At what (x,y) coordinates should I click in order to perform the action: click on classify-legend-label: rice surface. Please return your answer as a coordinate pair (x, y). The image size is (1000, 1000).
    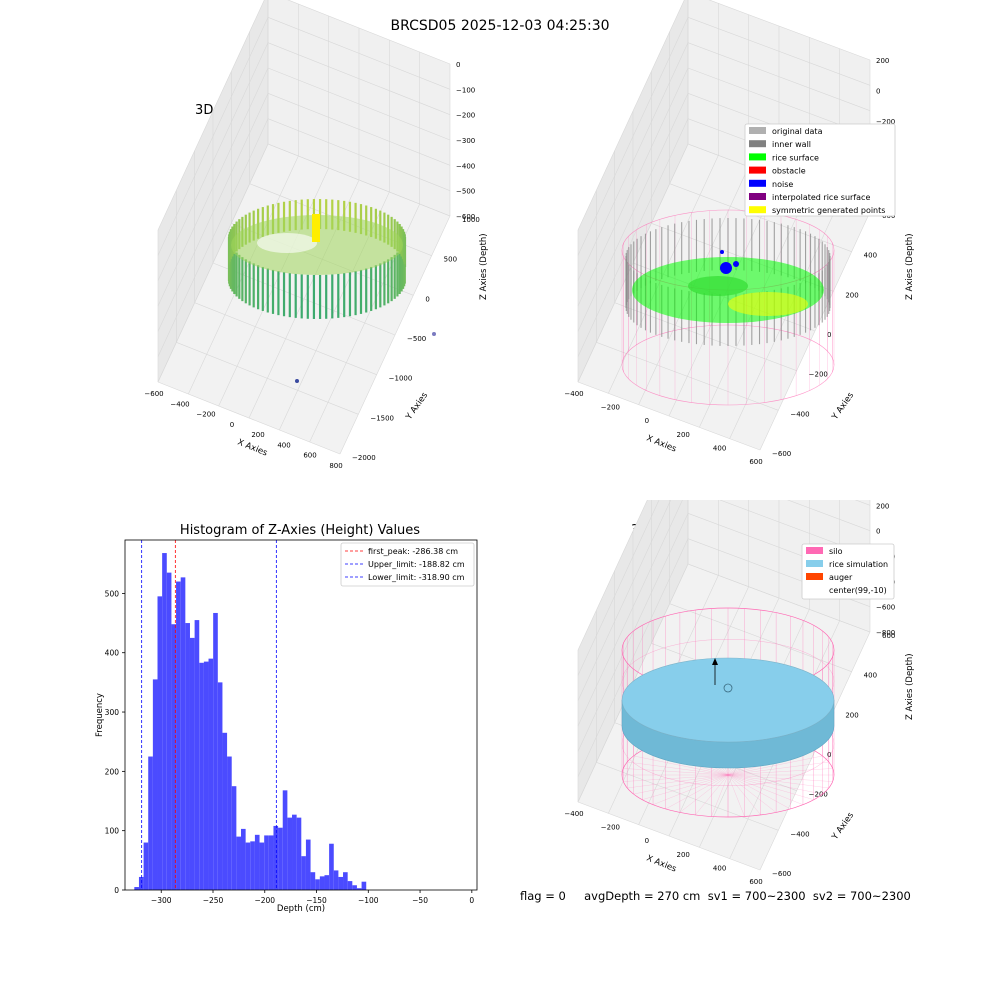
    Looking at the image, I should click on (795, 157).